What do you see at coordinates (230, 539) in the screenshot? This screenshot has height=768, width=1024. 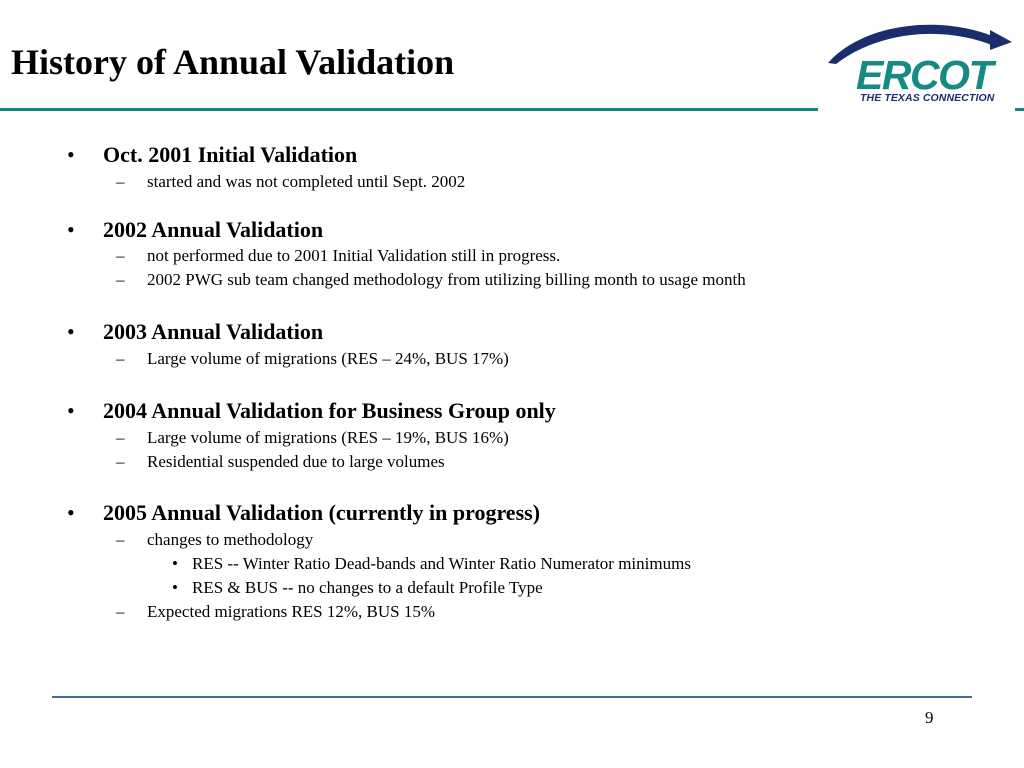 I see `sub-item-text: changes to methodology` at bounding box center [230, 539].